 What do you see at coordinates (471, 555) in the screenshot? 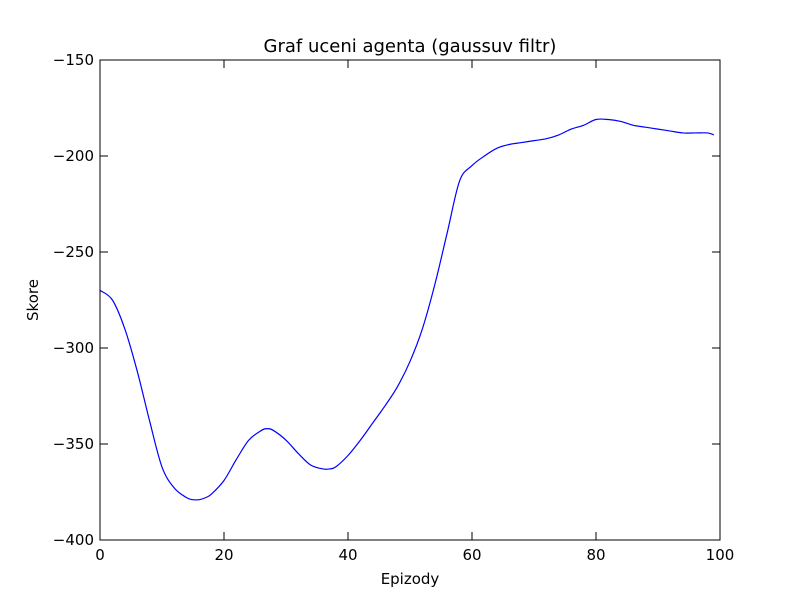
I see `x-tick-label: 60` at bounding box center [471, 555].